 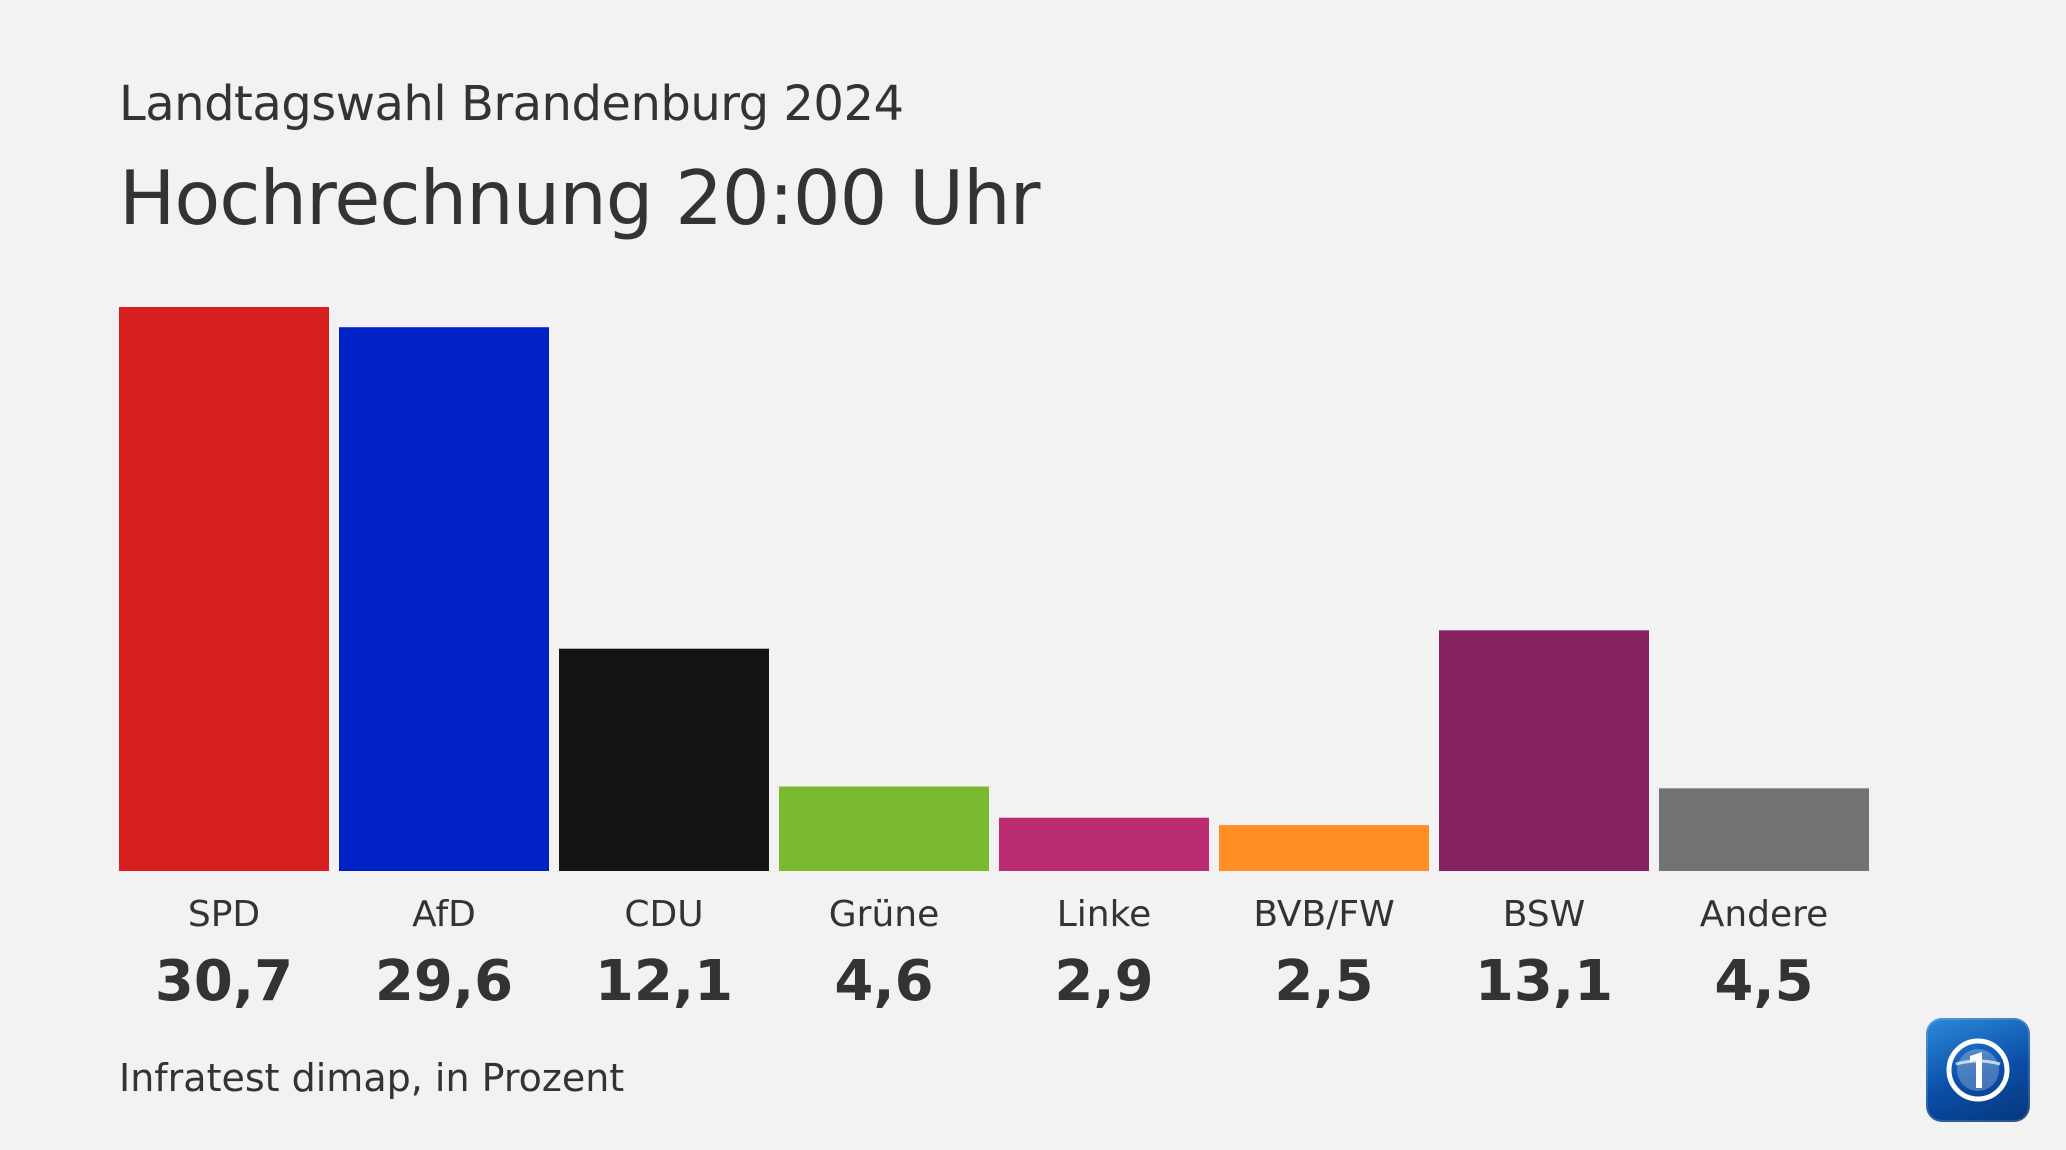 I want to click on tagesschau-logo-icon, so click(x=1978, y=1070).